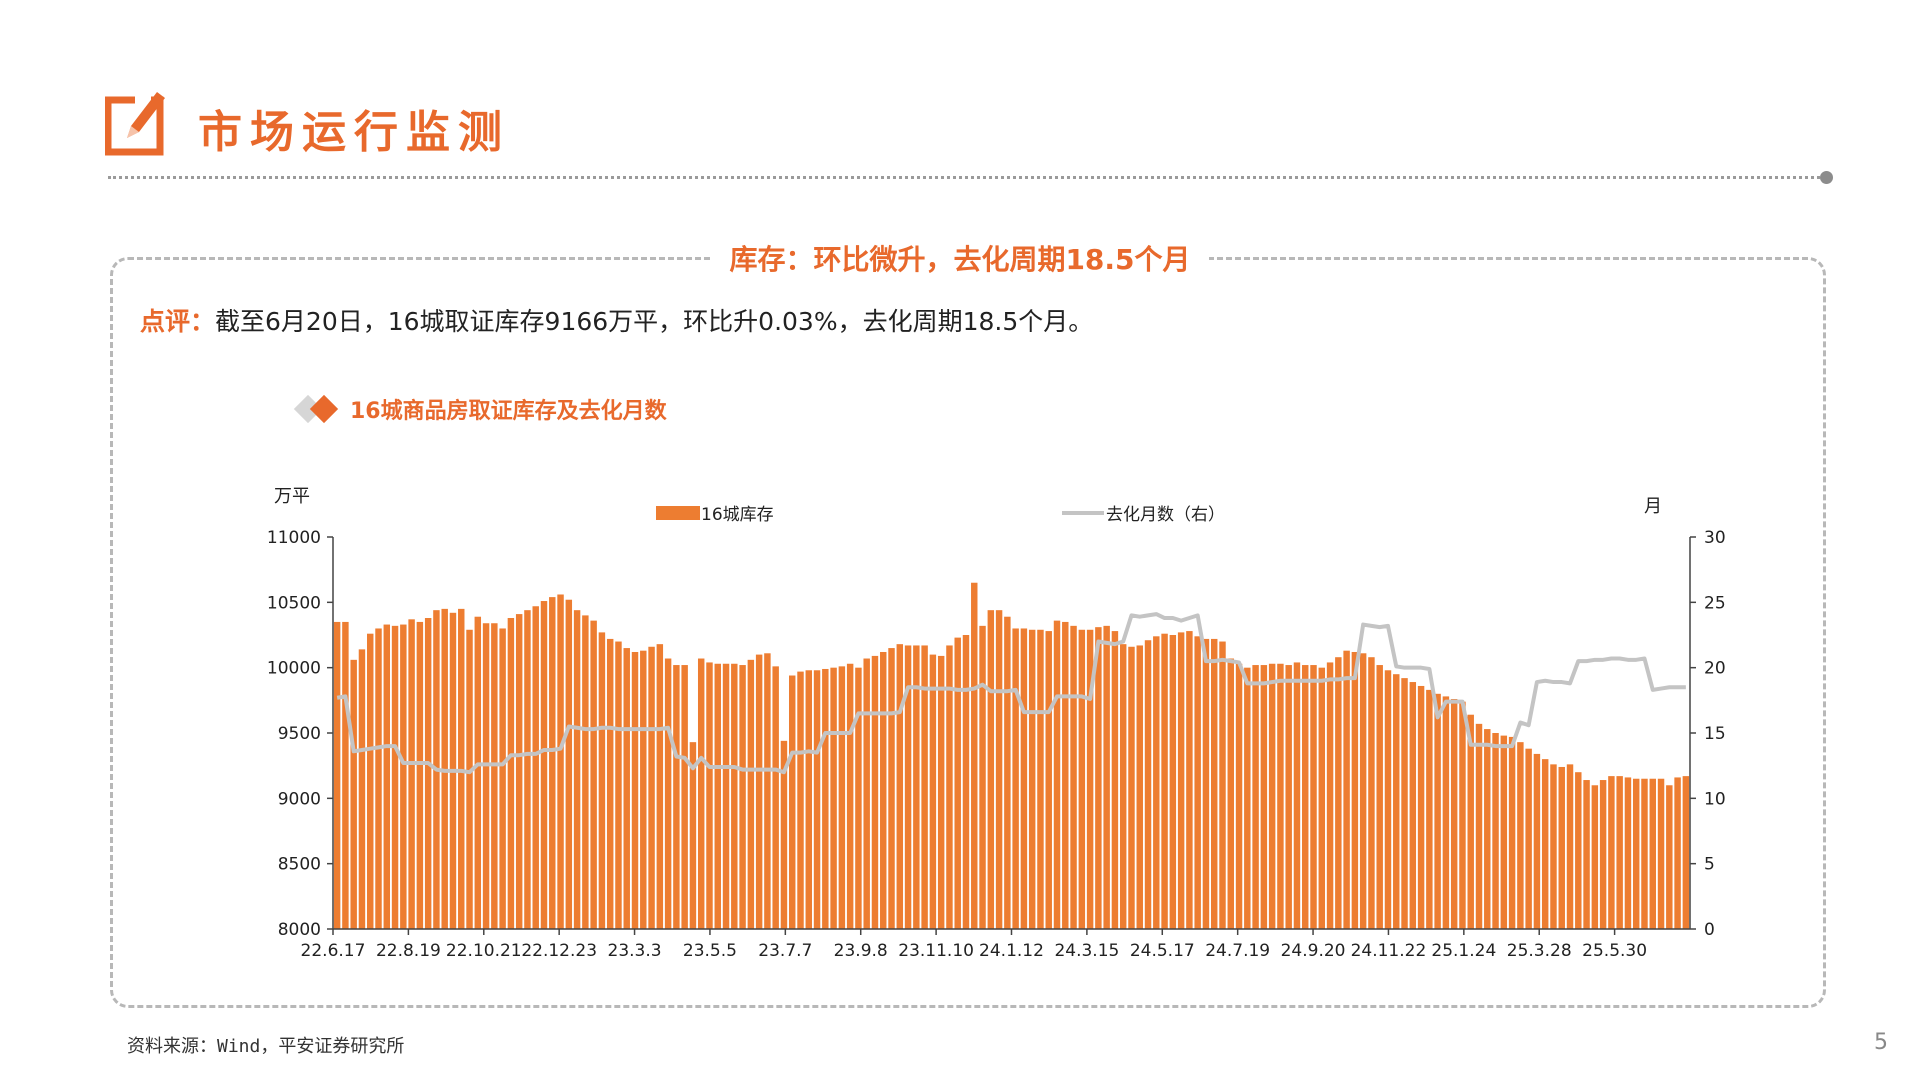  I want to click on legend-bar-swatch, so click(678, 513).